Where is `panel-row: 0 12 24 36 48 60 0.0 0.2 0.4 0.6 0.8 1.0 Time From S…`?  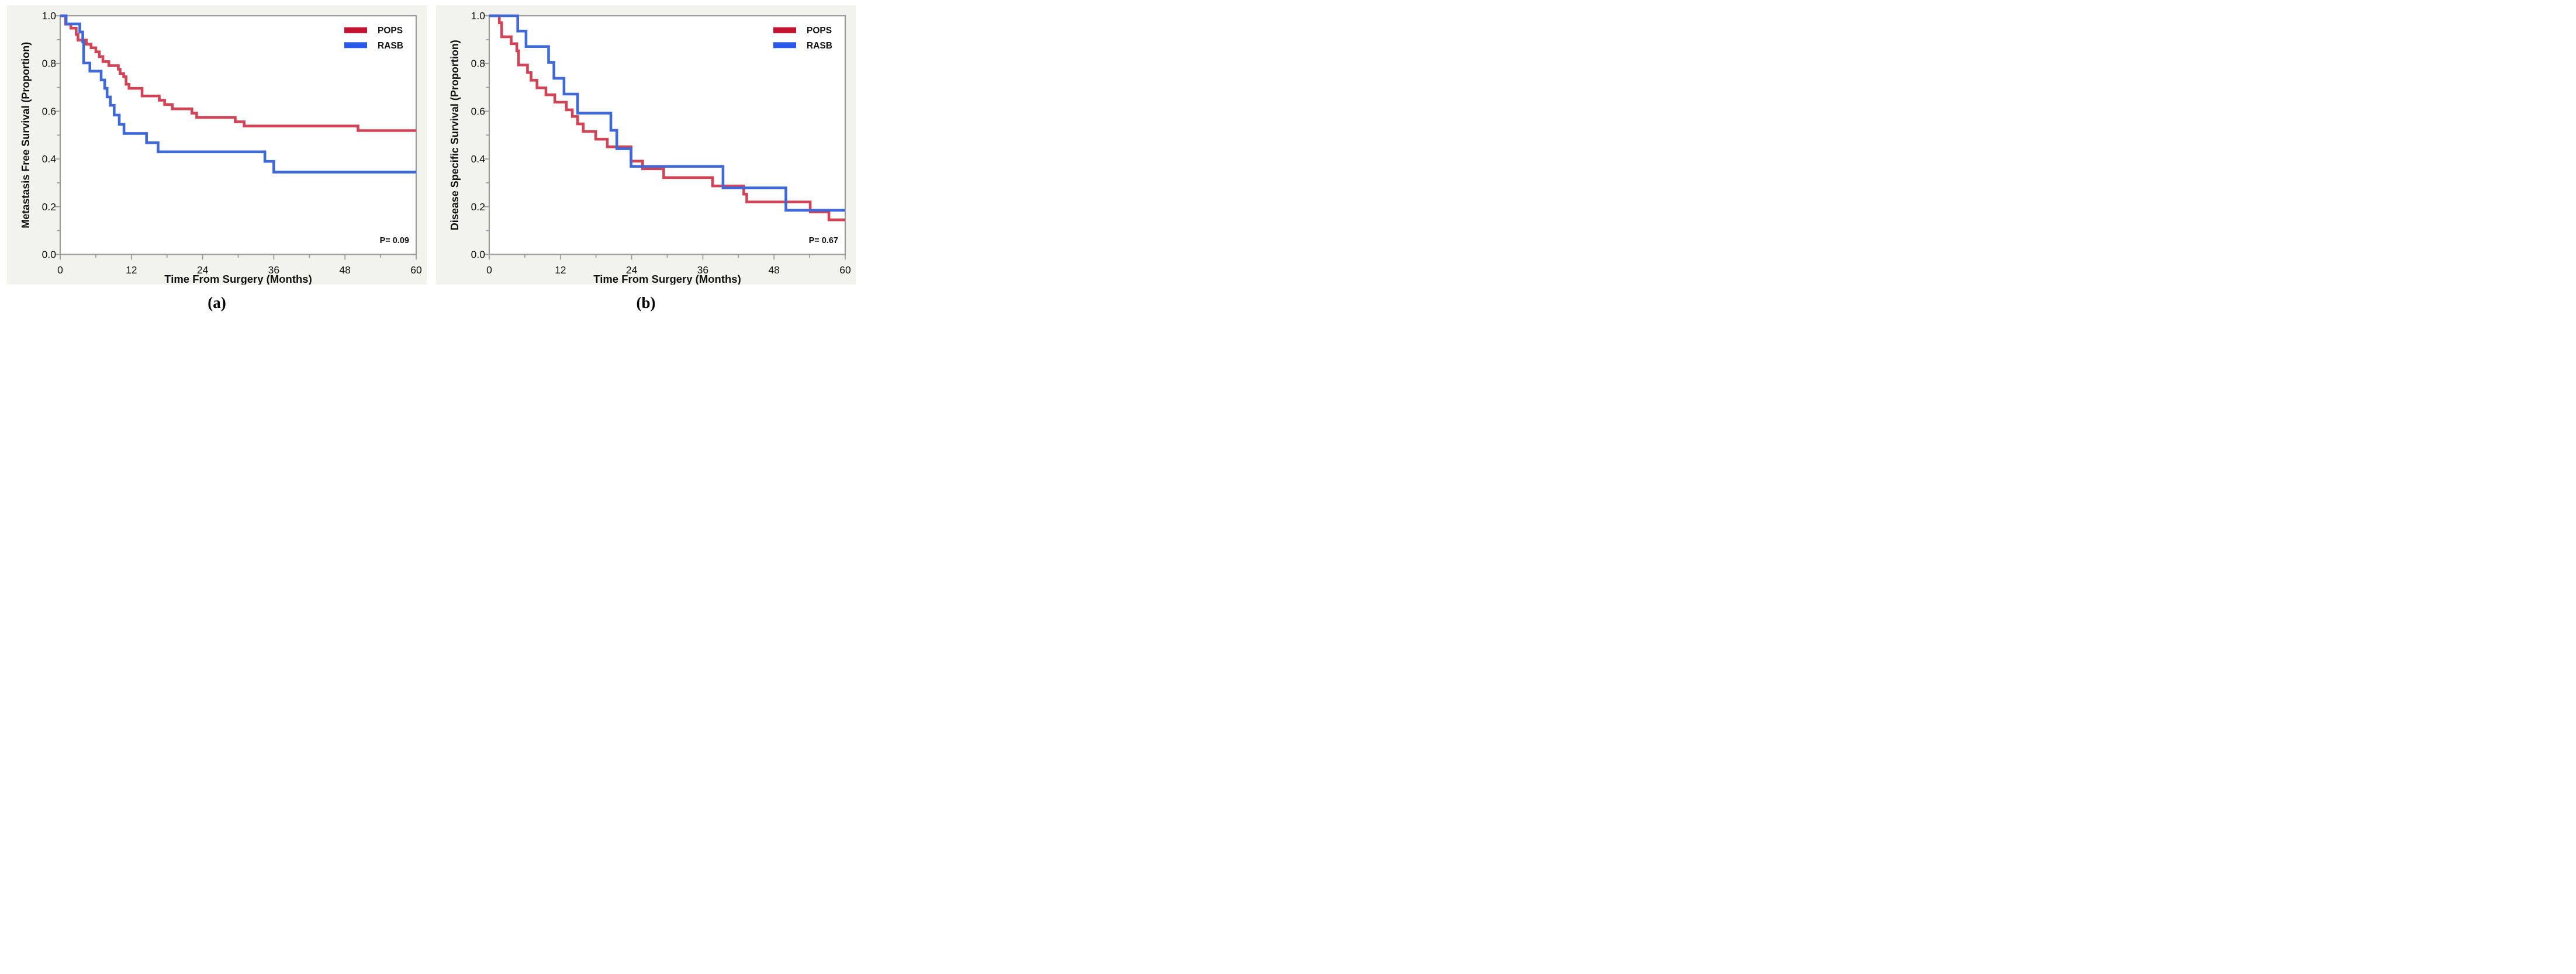
panel-row: 0 12 24 36 48 60 0.0 0.2 0.4 0.6 0.8 1.0 Time From S… is located at coordinates (429, 142).